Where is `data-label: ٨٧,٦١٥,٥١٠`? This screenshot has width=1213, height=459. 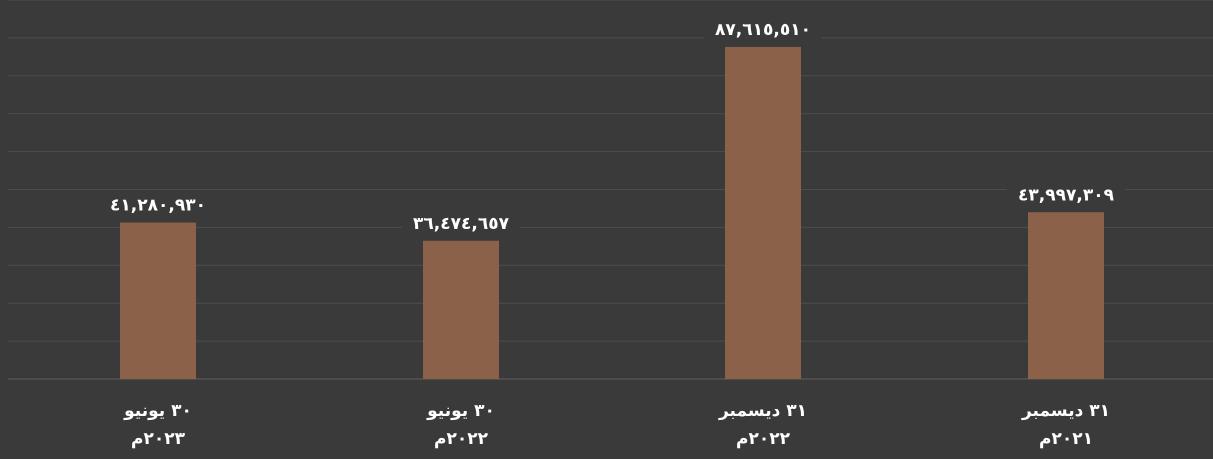
data-label: ٨٧,٦١٥,٥١٠ is located at coordinates (763, 30).